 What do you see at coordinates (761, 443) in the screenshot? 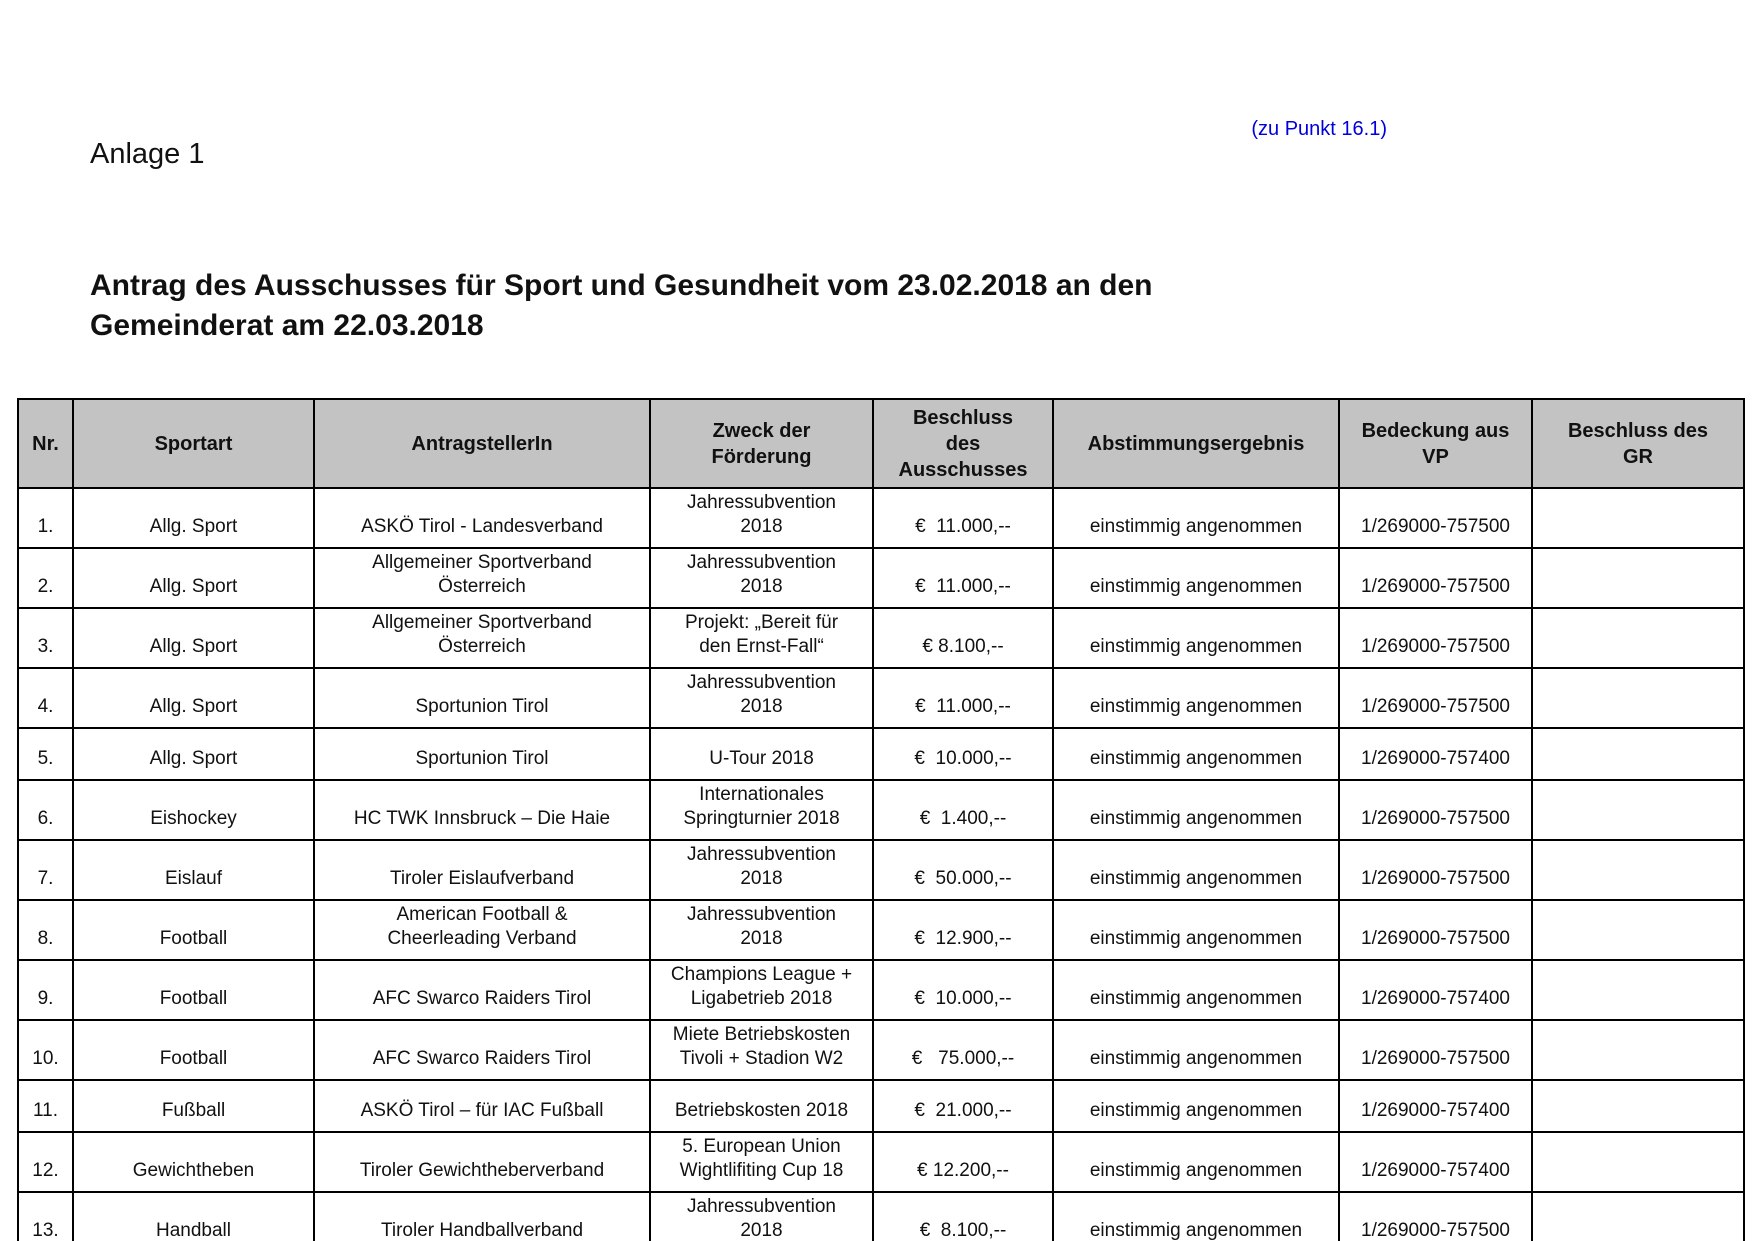
I see `col-header-zweck: Zweck der Förderung` at bounding box center [761, 443].